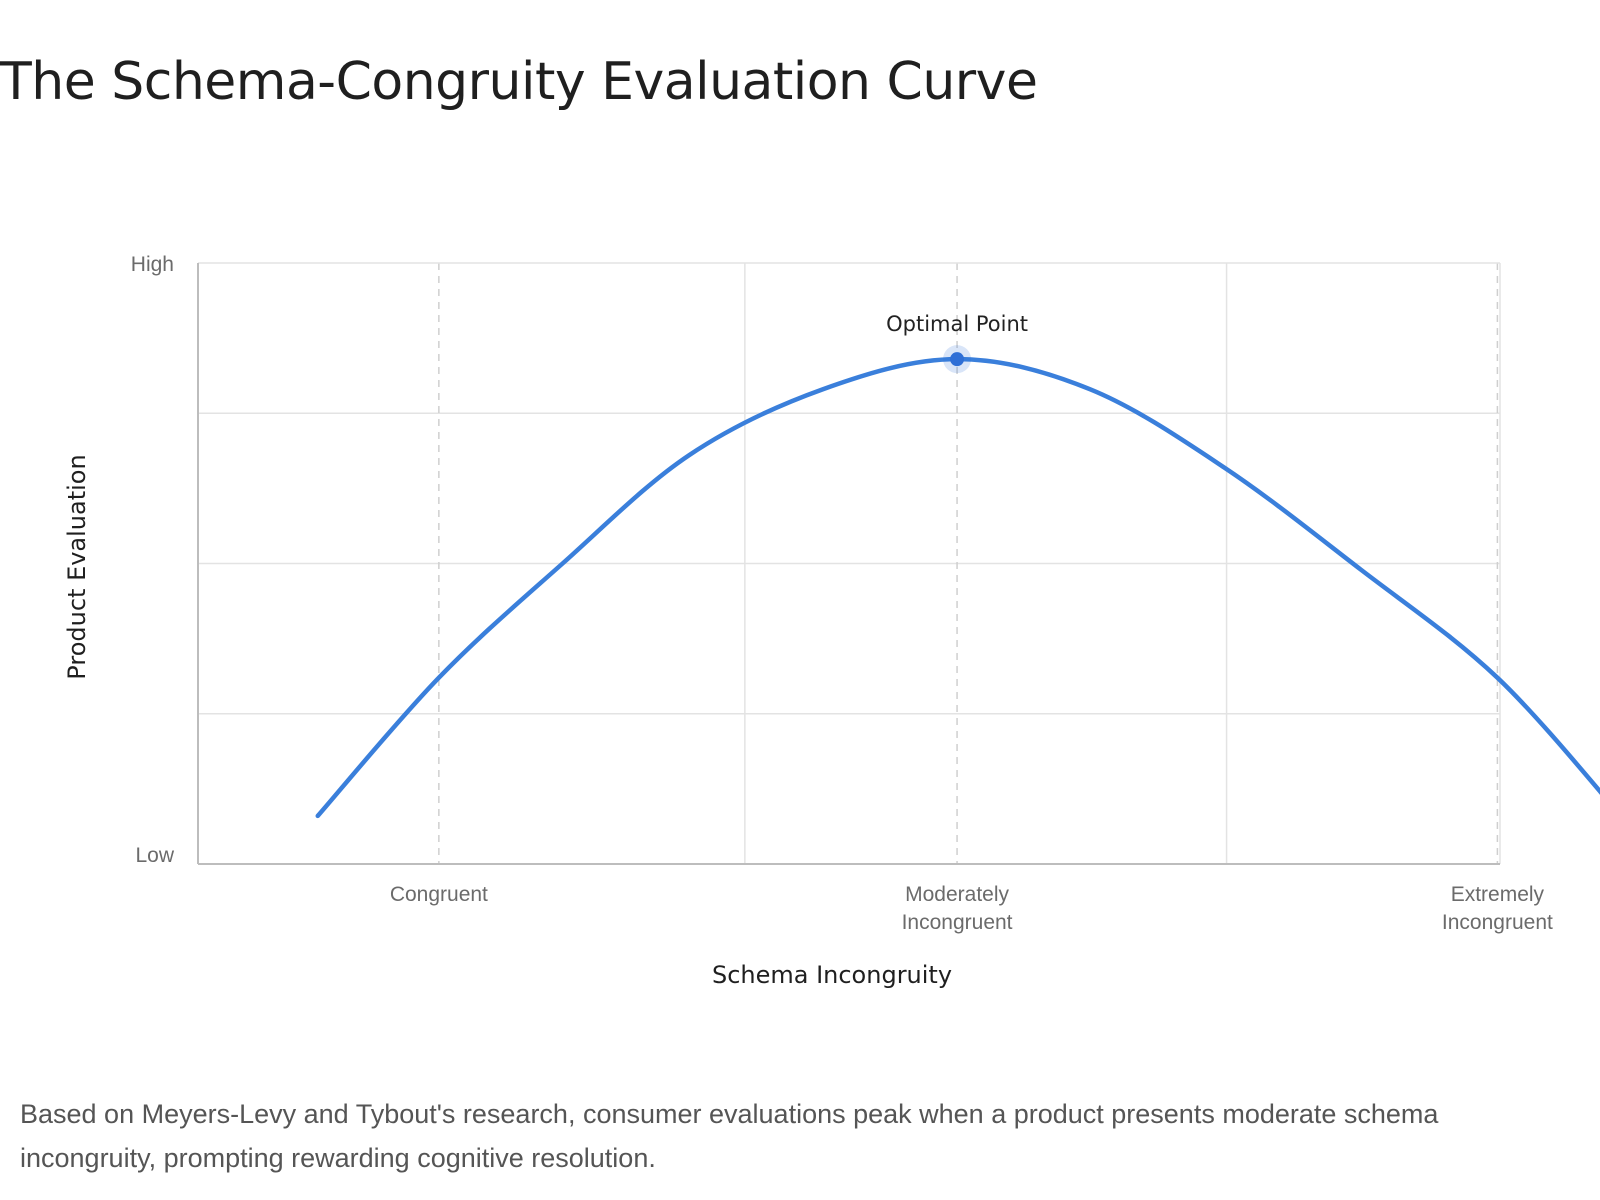 Image resolution: width=1600 pixels, height=1200 pixels. I want to click on annotation-layer: Optimal Point, so click(957, 343).